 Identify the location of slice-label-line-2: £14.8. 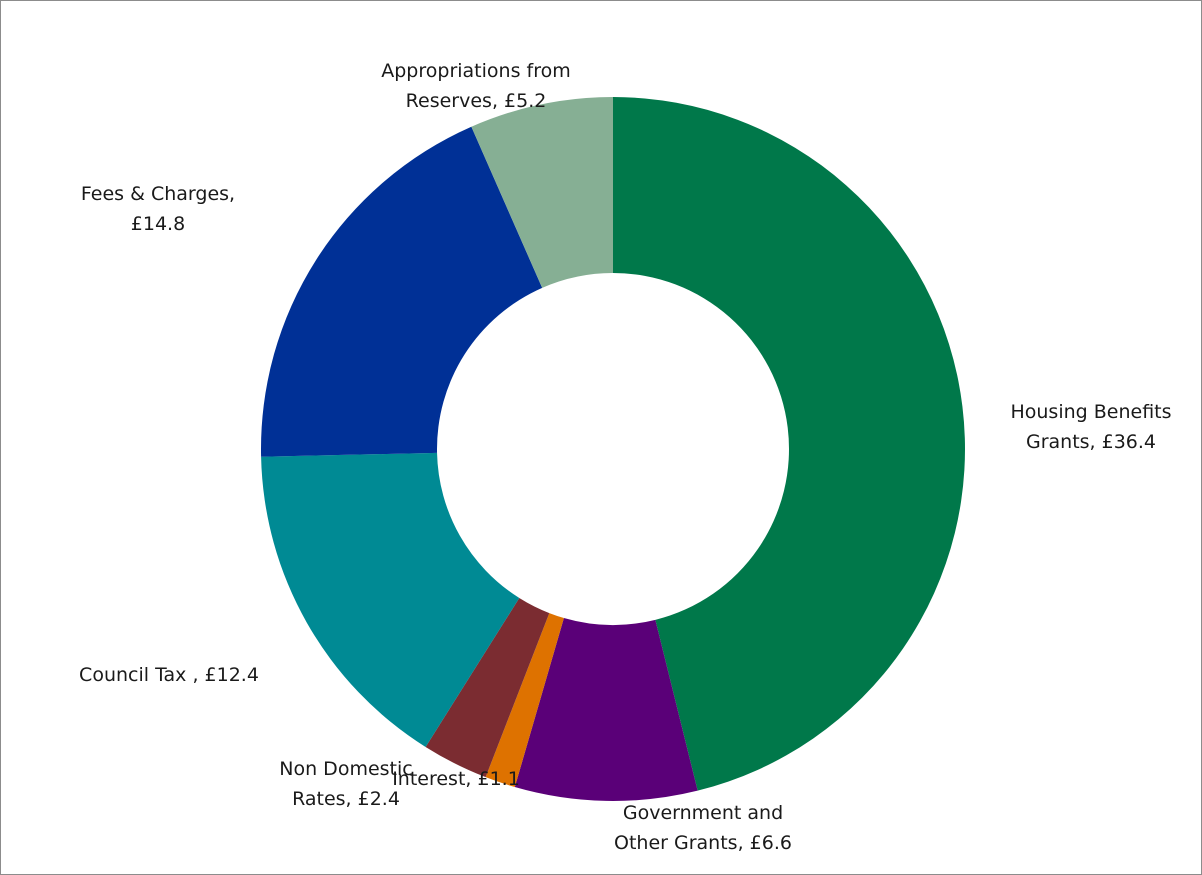
(158, 224).